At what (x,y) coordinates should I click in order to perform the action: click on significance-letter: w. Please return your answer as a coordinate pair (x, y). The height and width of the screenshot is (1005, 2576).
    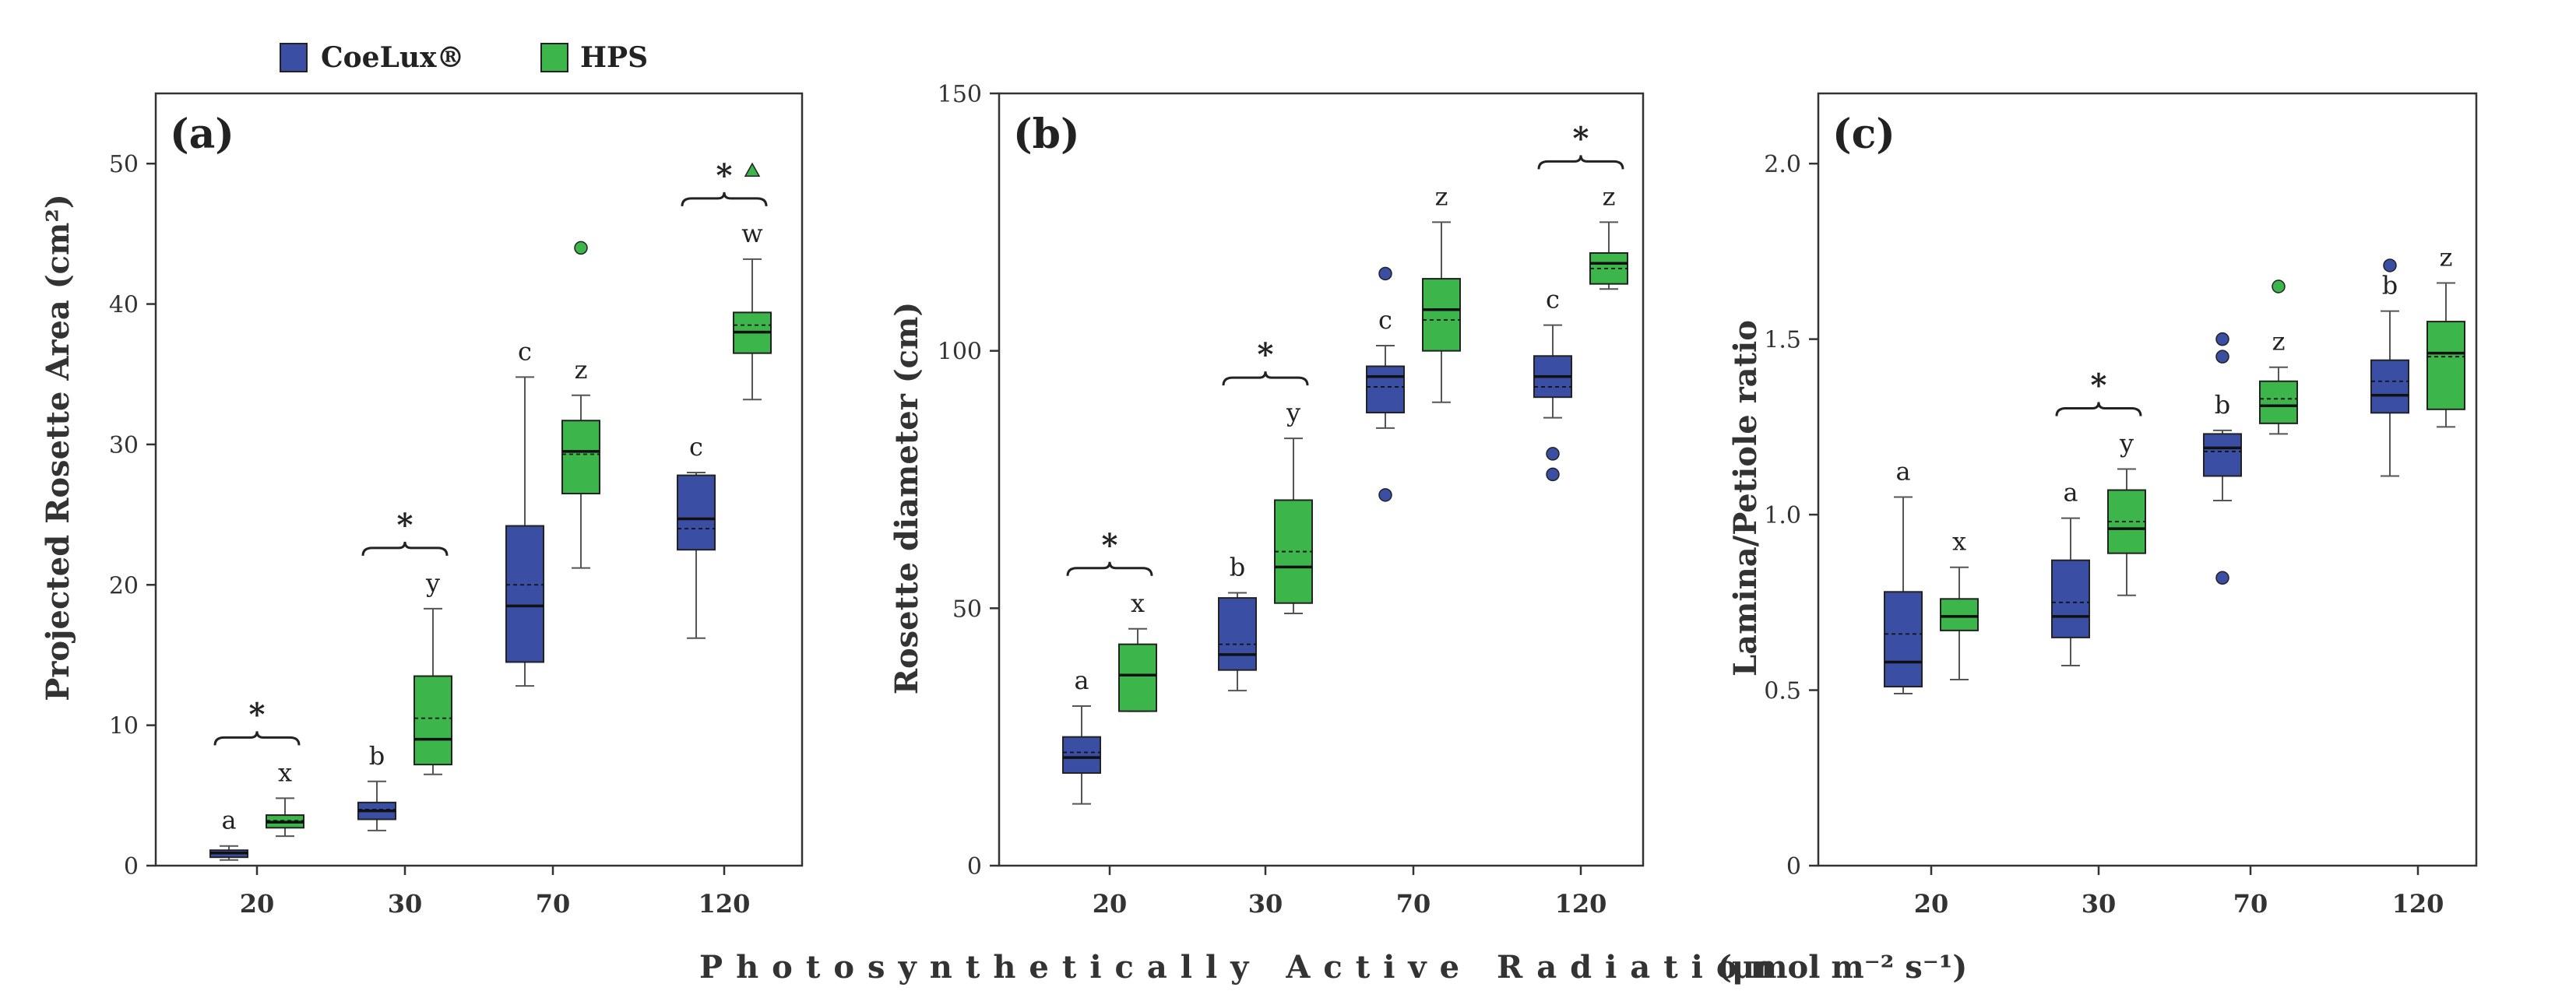
    Looking at the image, I should click on (751, 233).